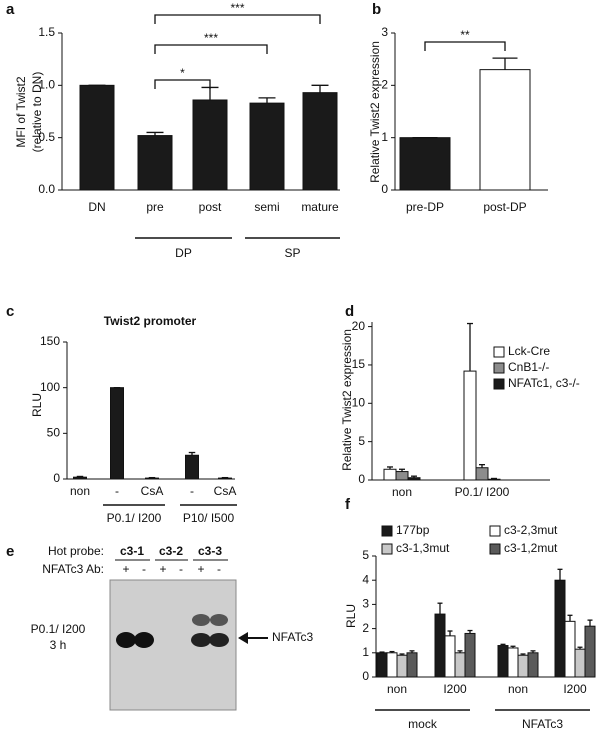 The width and height of the screenshot is (611, 731). What do you see at coordinates (50, 341) in the screenshot?
I see `y-tick-label: 150` at bounding box center [50, 341].